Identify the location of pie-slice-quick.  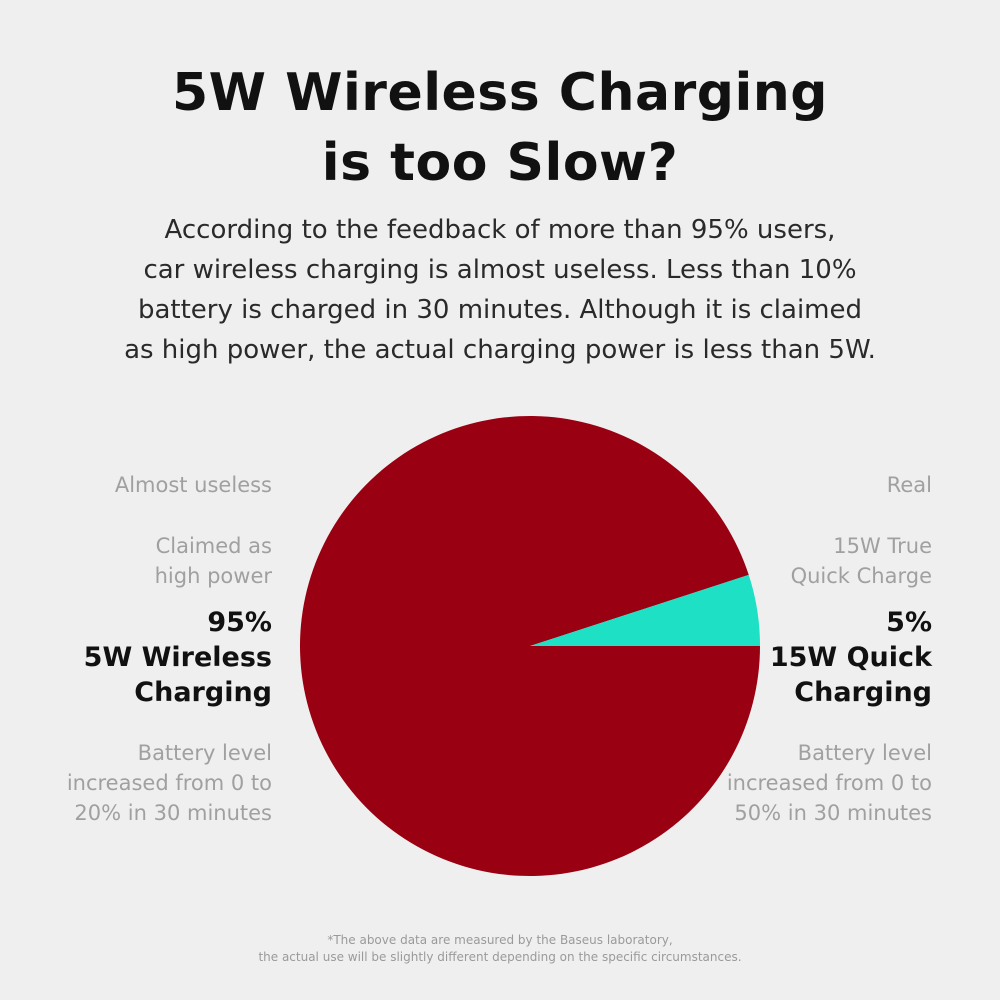
(645, 610).